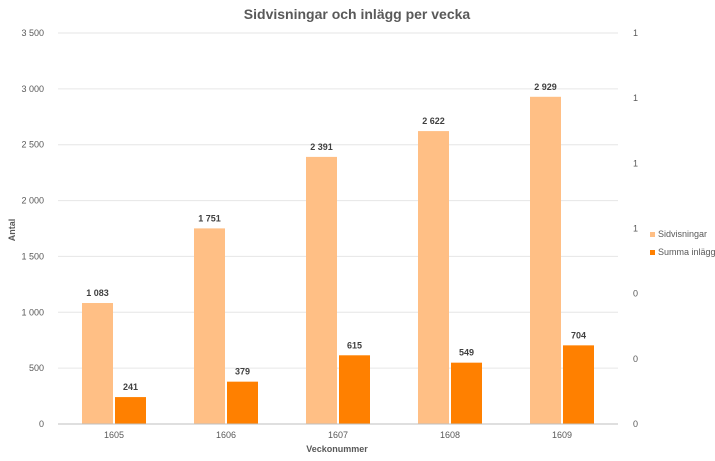 The image size is (715, 461). I want to click on legend: Sidvisningar Summa inlägg, so click(682, 243).